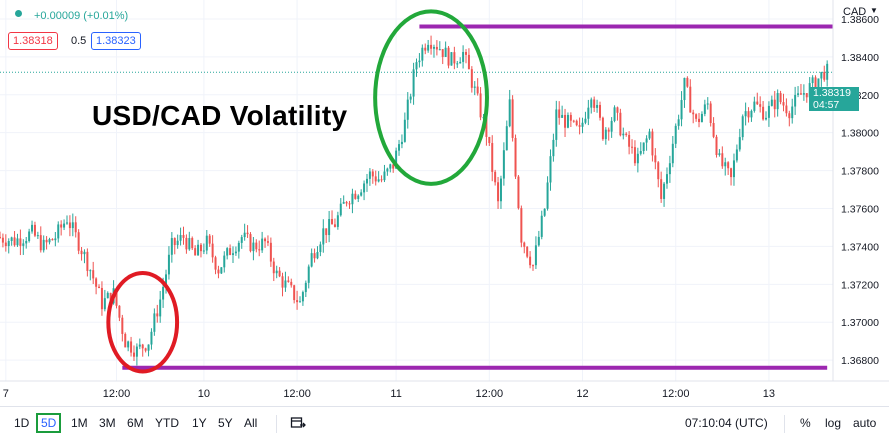  Describe the element at coordinates (833, 423) in the screenshot. I see `log-toggle: log` at that location.